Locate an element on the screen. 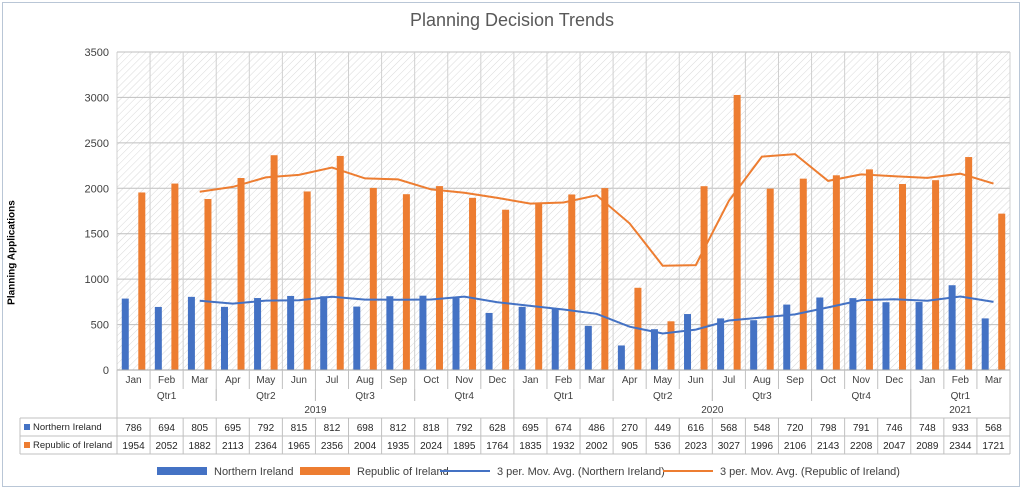 This screenshot has height=491, width=1024. table-cell-value: 2364 is located at coordinates (266, 446).